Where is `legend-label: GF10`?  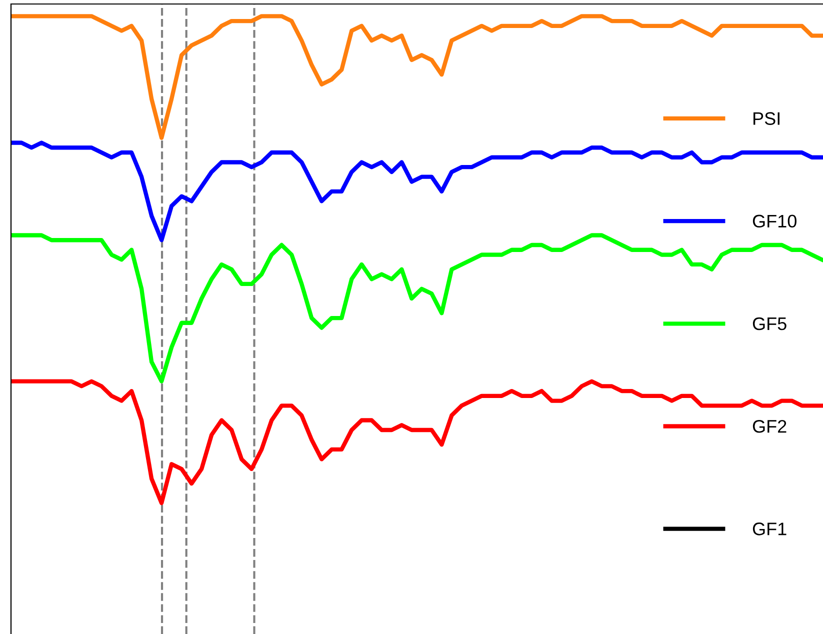 legend-label: GF10 is located at coordinates (774, 221).